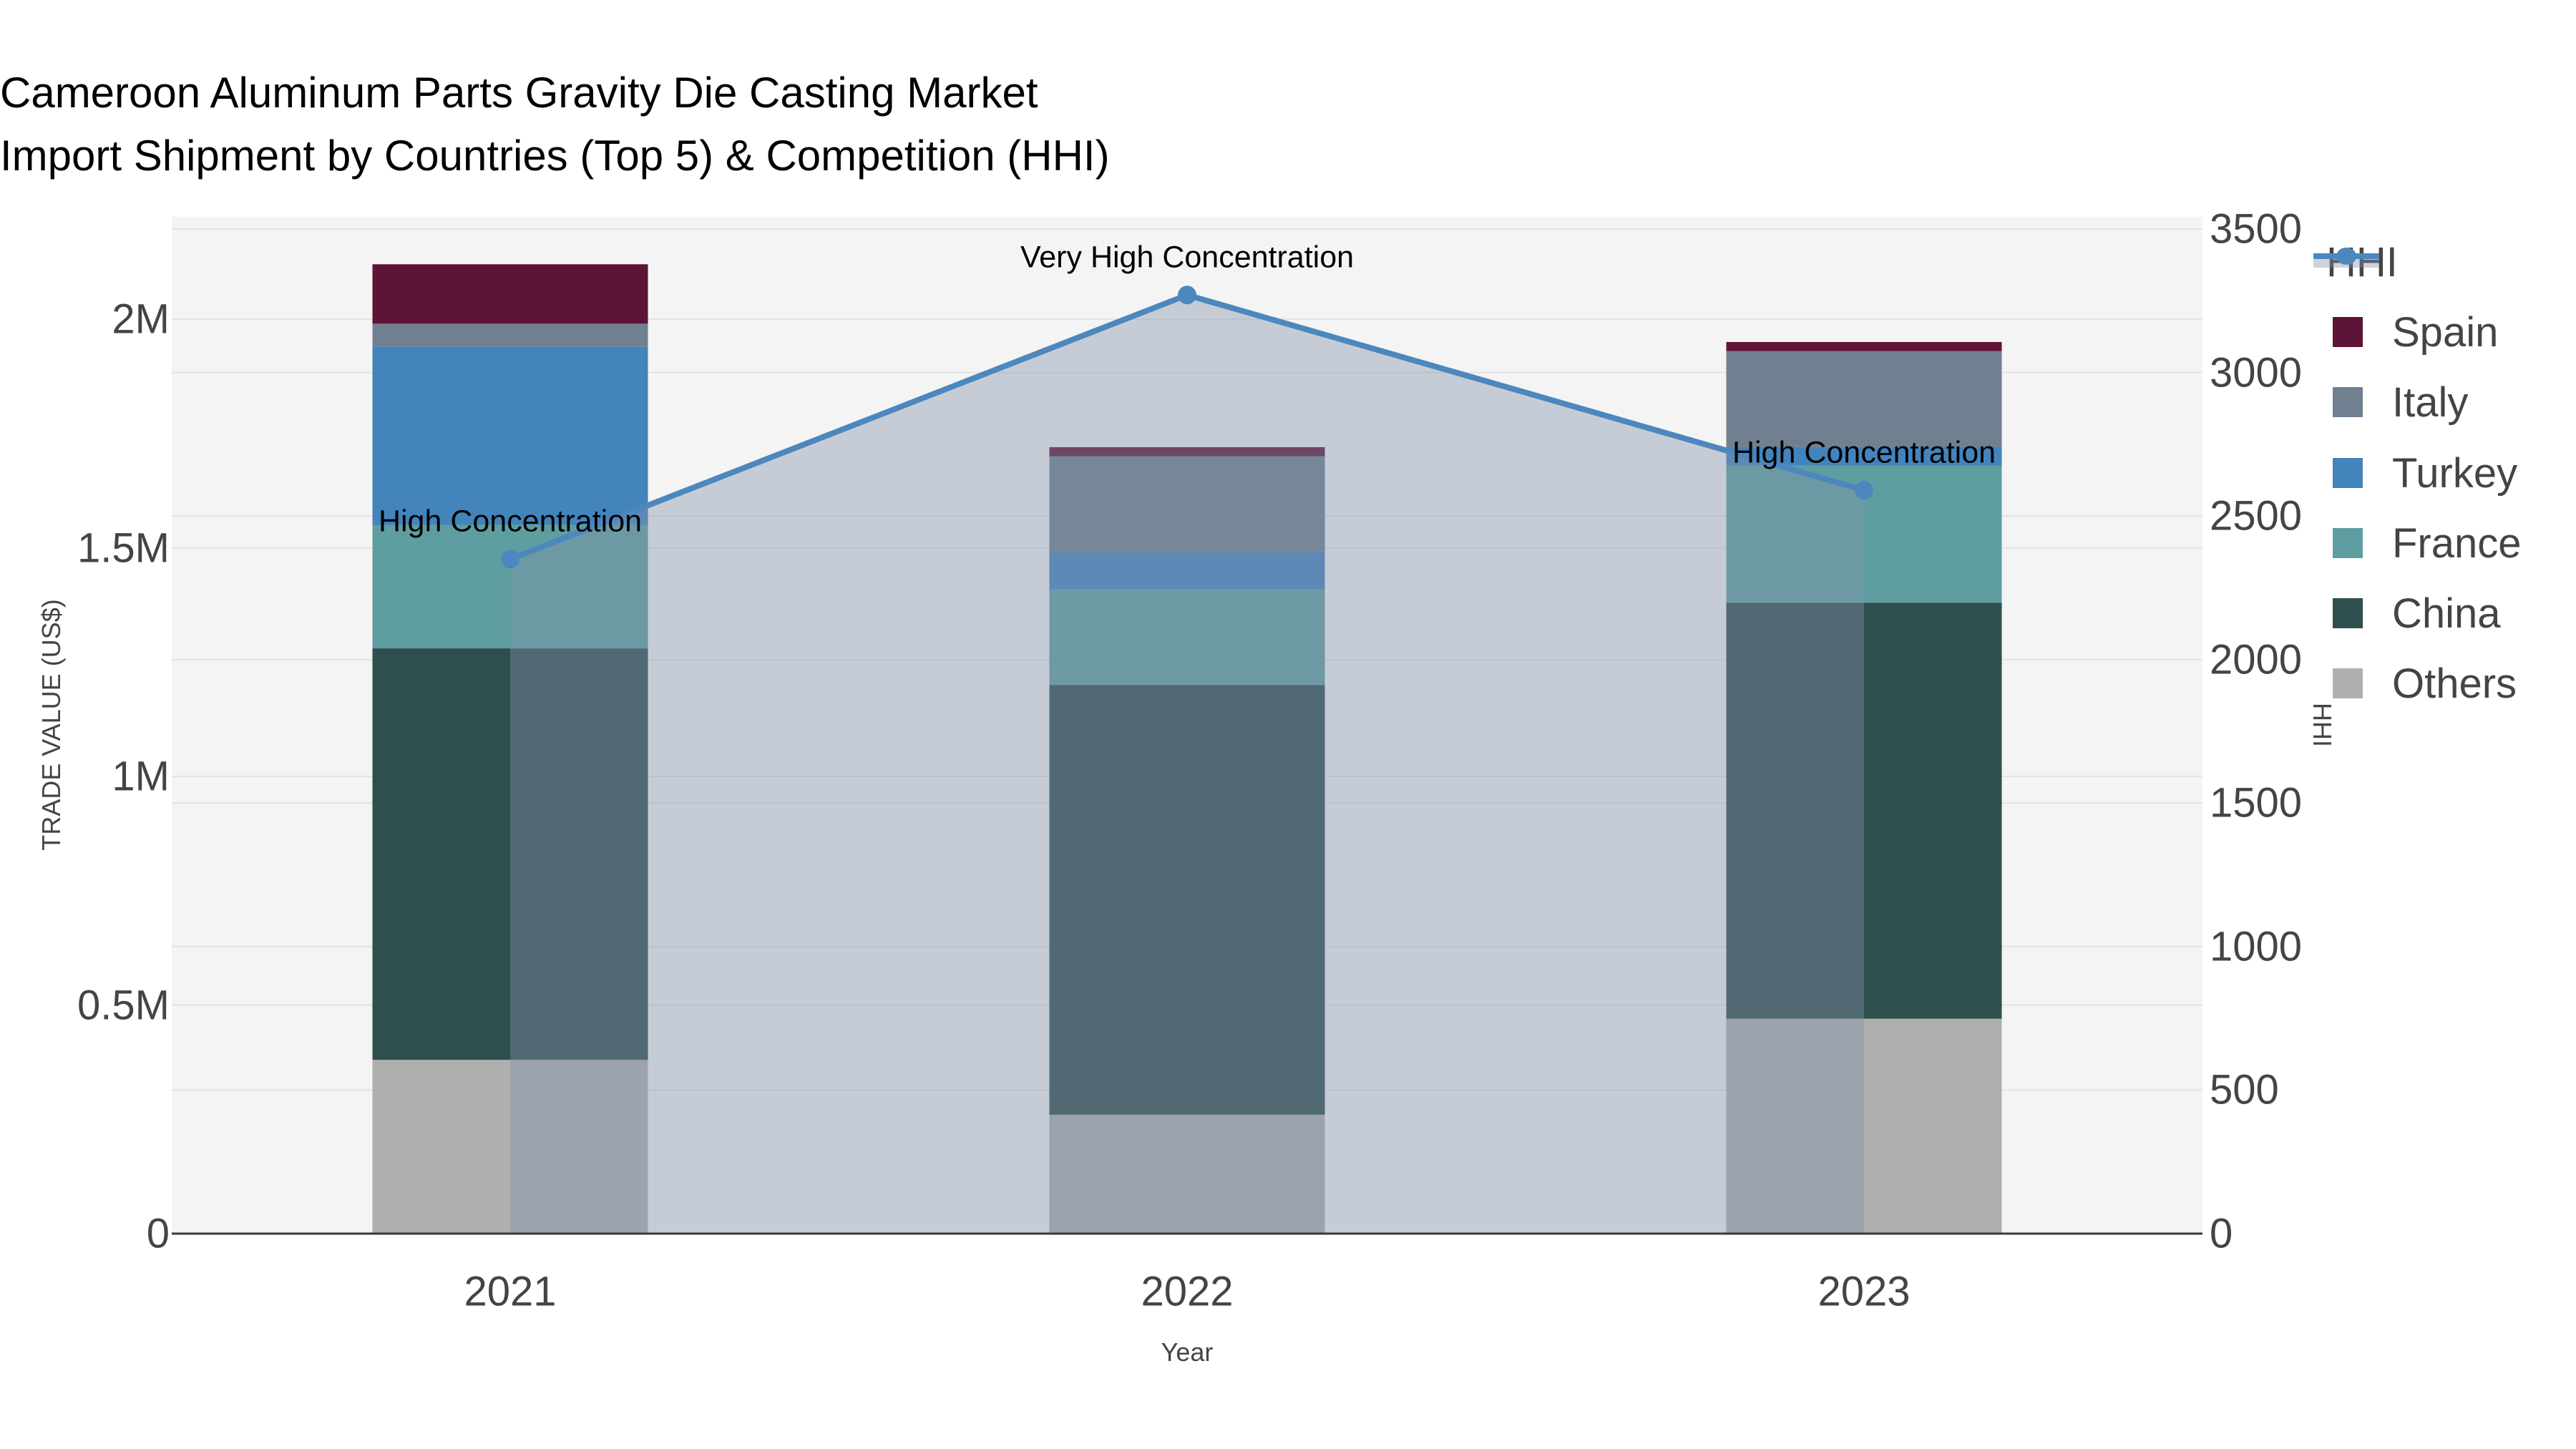 This screenshot has width=2576, height=1449. Describe the element at coordinates (2444, 724) in the screenshot. I see `legend: HHI Spain Italy Turkey France China Others` at that location.